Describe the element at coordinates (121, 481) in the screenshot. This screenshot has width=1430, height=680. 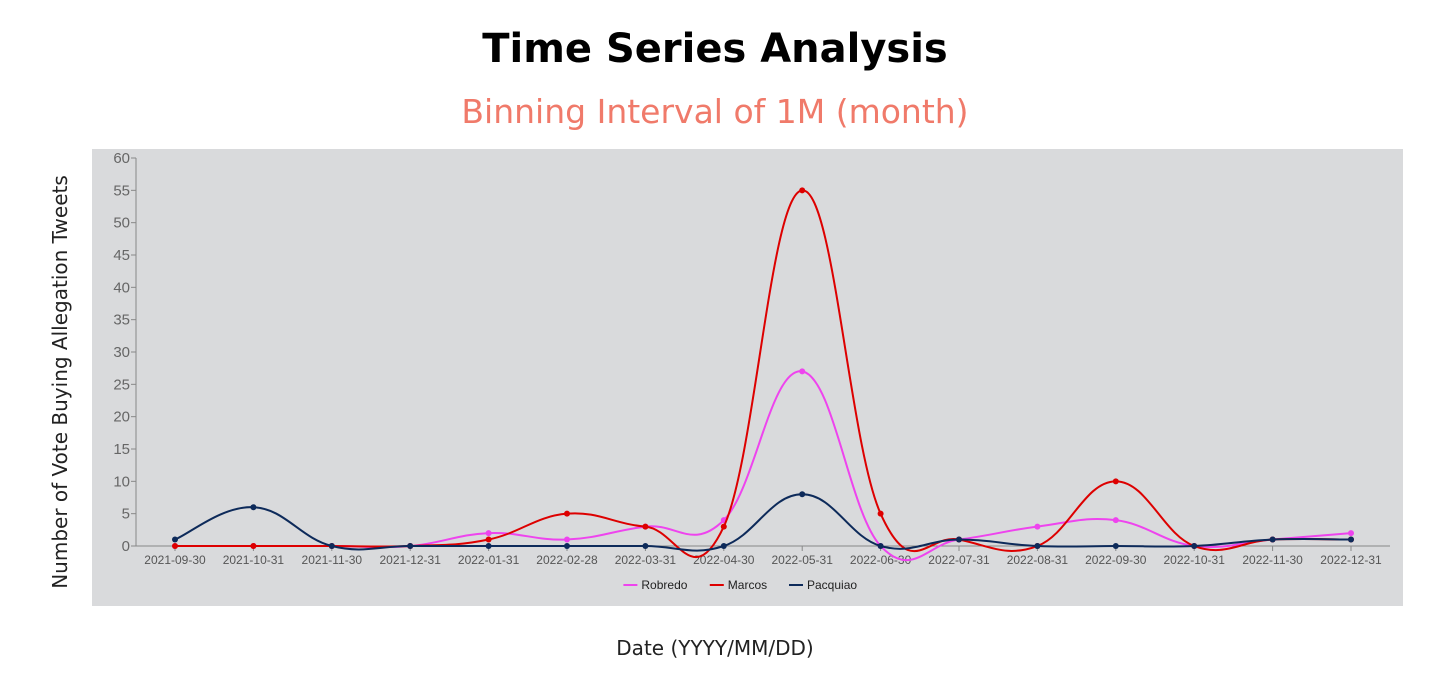
I see `y-tick-label: 10` at that location.